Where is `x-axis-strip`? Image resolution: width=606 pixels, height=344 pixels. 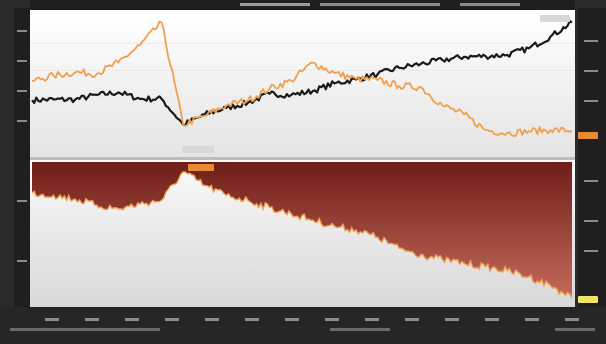 x-axis-strip is located at coordinates (303, 325).